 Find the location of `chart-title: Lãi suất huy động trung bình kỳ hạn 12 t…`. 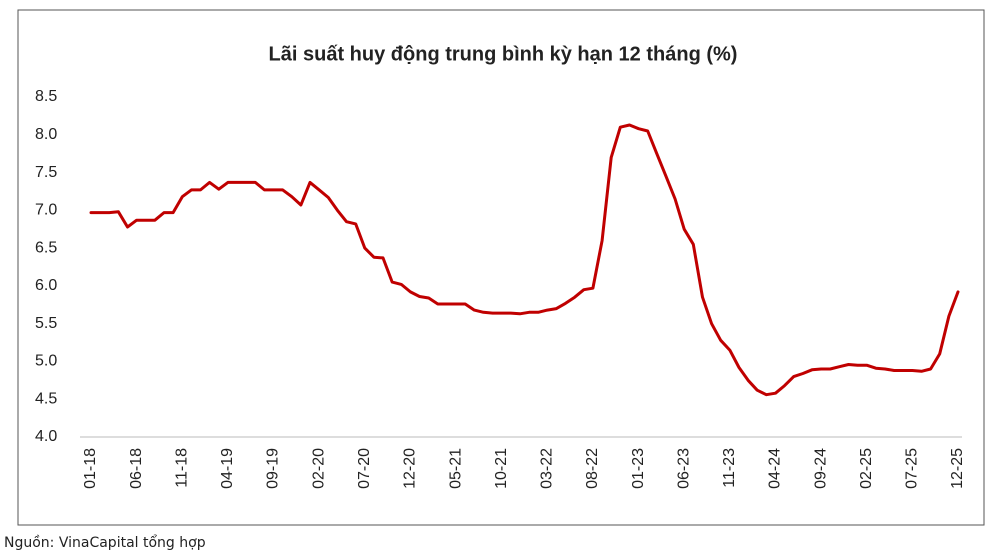

chart-title: Lãi suất huy động trung bình kỳ hạn 12 t… is located at coordinates (503, 54).